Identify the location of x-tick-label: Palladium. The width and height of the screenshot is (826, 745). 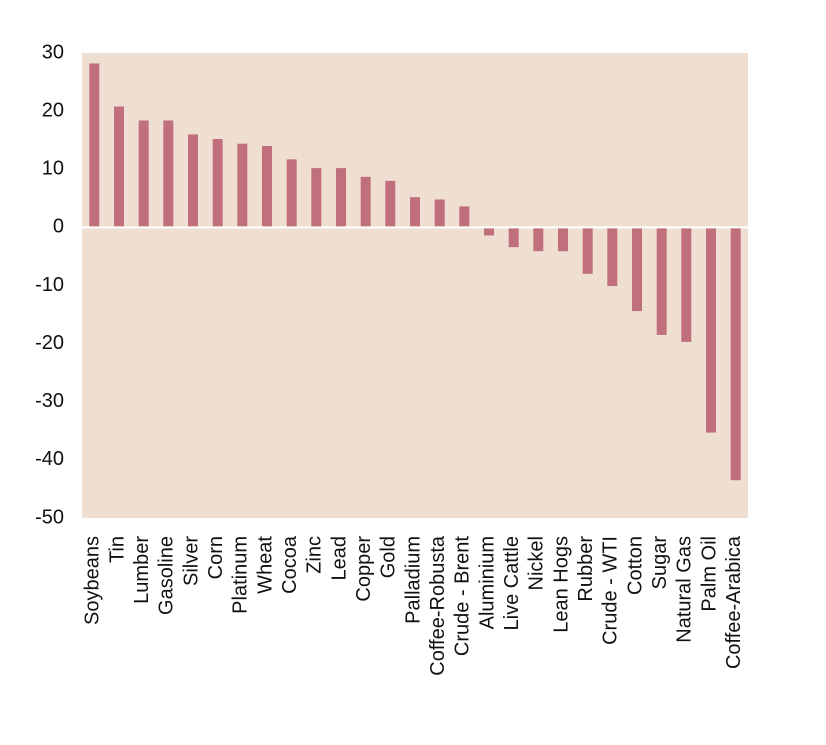
(413, 580).